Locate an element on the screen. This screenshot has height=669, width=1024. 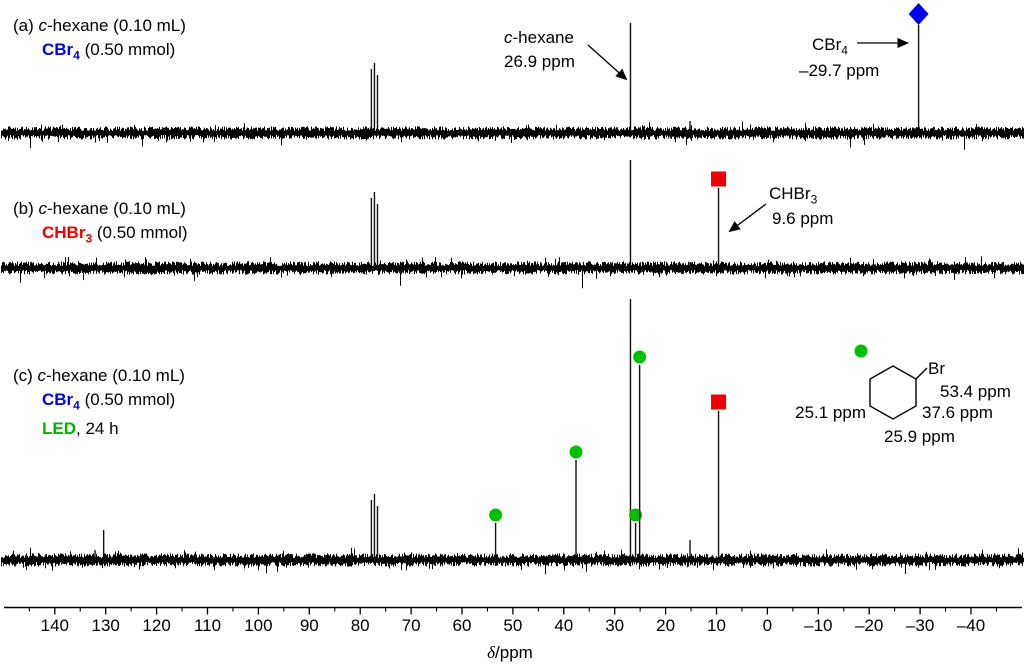
panel-a-line2: CBr4 (0.50 mmol) is located at coordinates (109, 51).